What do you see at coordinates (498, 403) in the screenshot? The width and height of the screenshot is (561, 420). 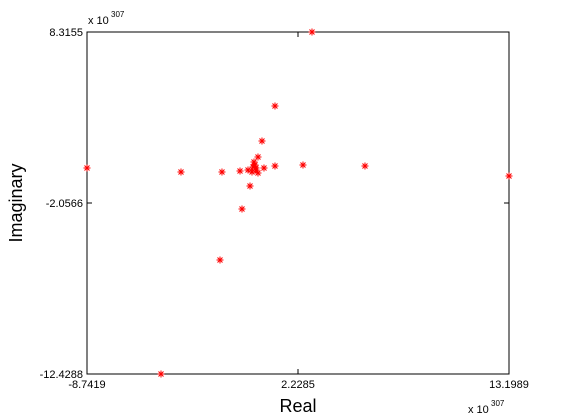 I see `x-multiplier-exponent: 307` at bounding box center [498, 403].